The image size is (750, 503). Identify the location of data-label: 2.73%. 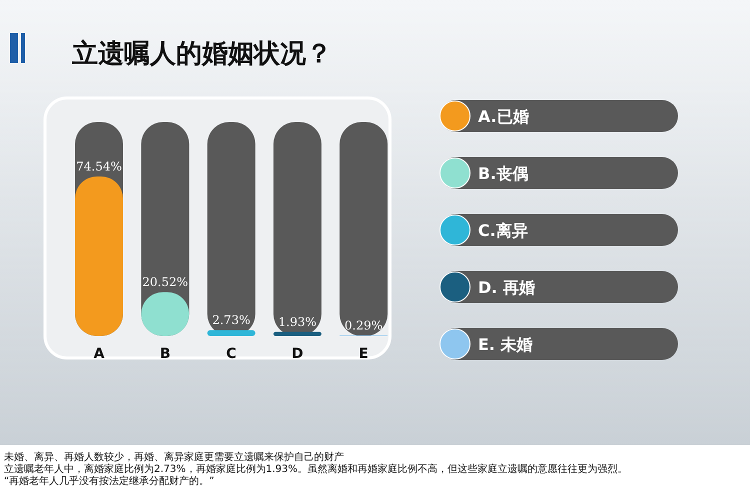
(231, 320).